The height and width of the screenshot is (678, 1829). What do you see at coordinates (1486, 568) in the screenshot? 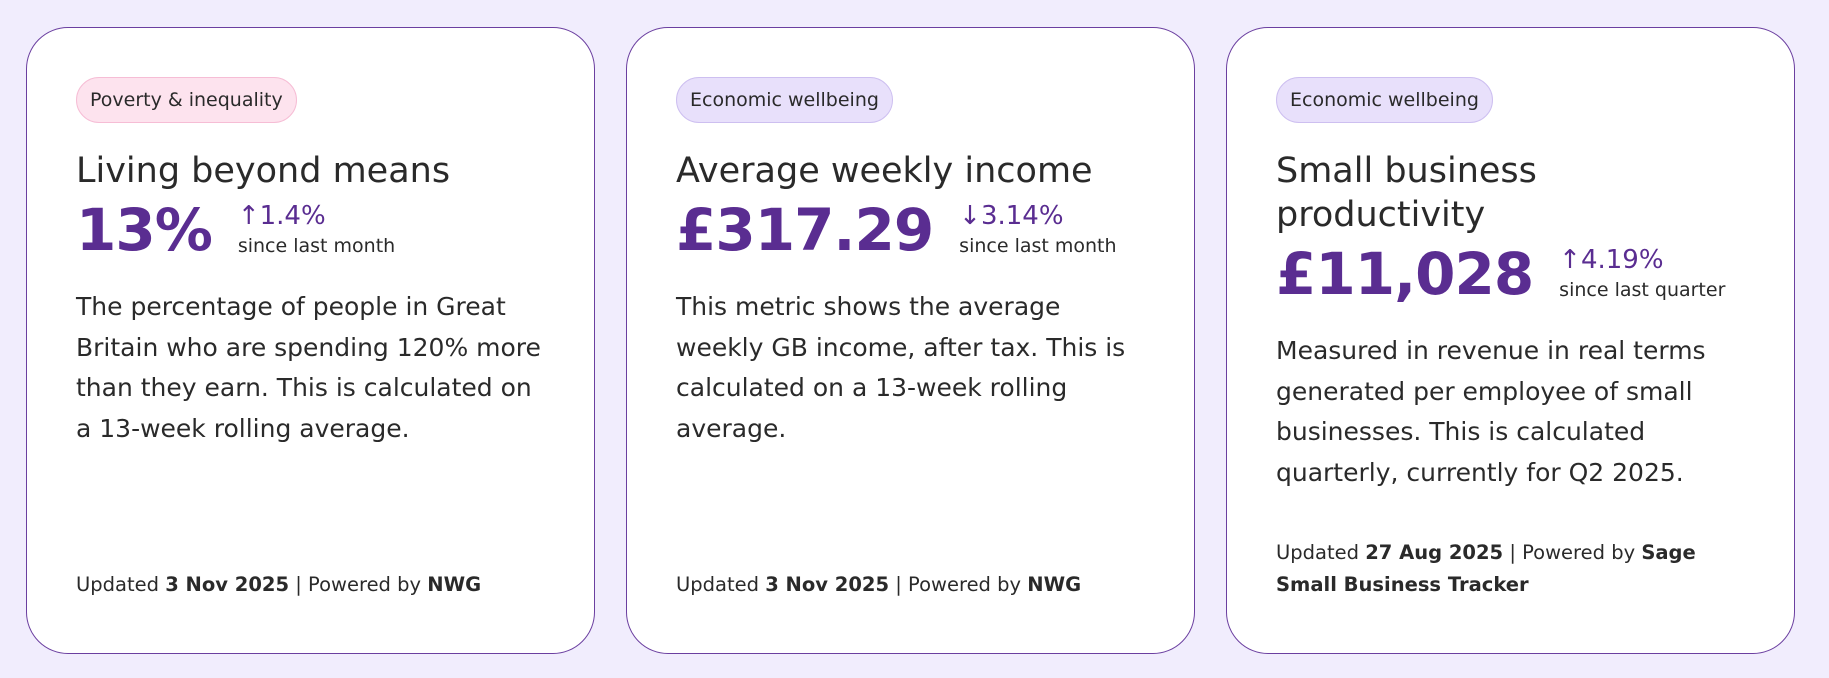
I see `source: Sage Small Business Tracker` at bounding box center [1486, 568].